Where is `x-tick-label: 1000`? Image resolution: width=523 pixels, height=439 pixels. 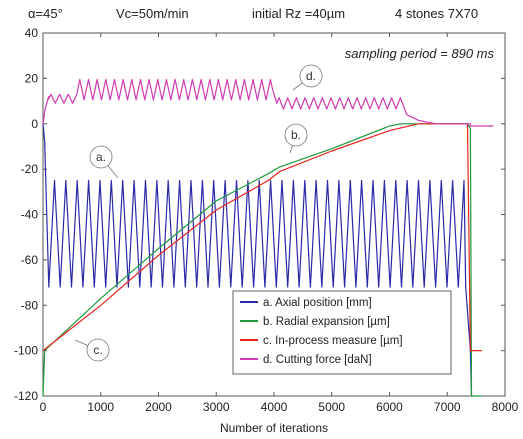 x-tick-label: 1000 is located at coordinates (100, 407).